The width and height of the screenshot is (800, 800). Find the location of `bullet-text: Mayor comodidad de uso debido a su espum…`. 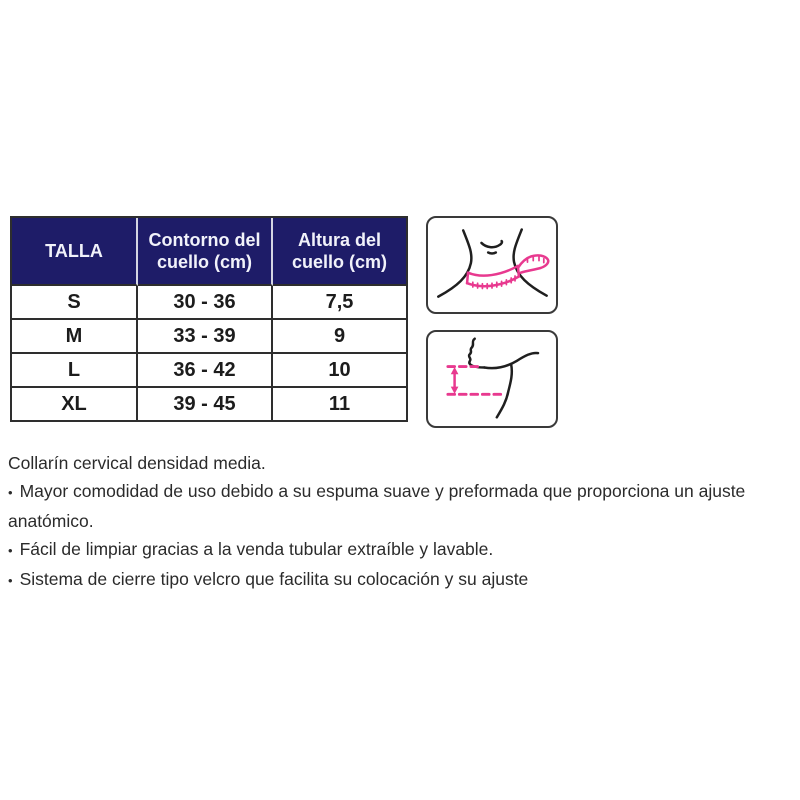

bullet-text: Mayor comodidad de uso debido a su espum… is located at coordinates (377, 506).